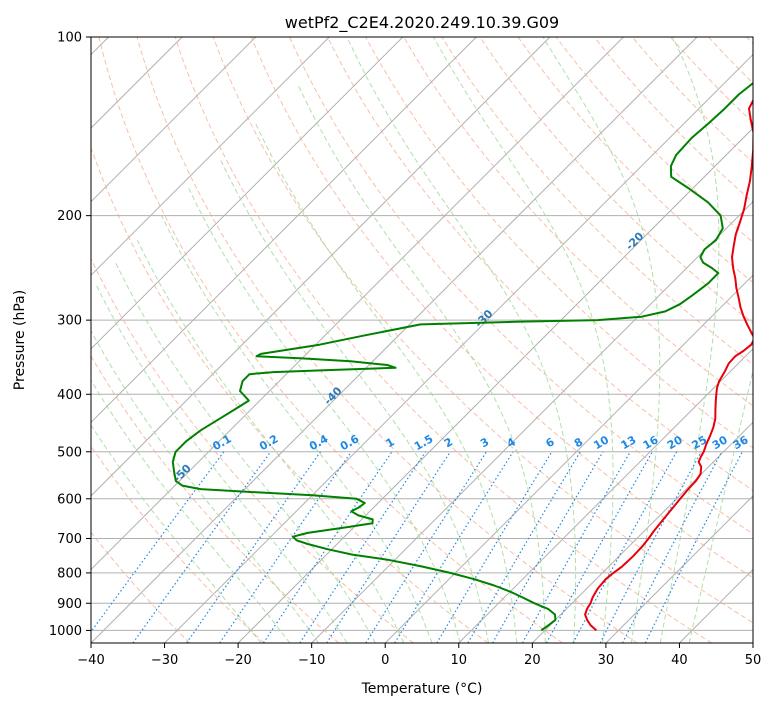 This screenshot has width=775, height=708. What do you see at coordinates (753, 660) in the screenshot?
I see `x-tick-label: 50` at bounding box center [753, 660].